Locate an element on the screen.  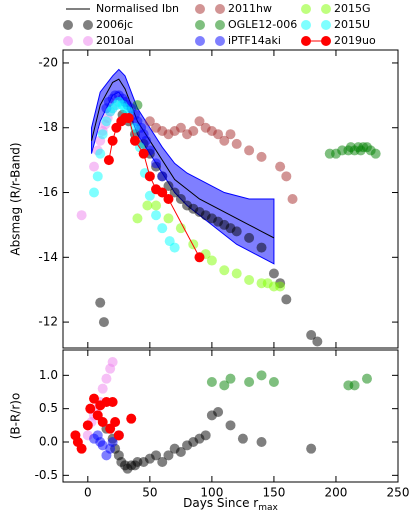
y-tick-label: 1.0 is located at coordinates (48, 375).